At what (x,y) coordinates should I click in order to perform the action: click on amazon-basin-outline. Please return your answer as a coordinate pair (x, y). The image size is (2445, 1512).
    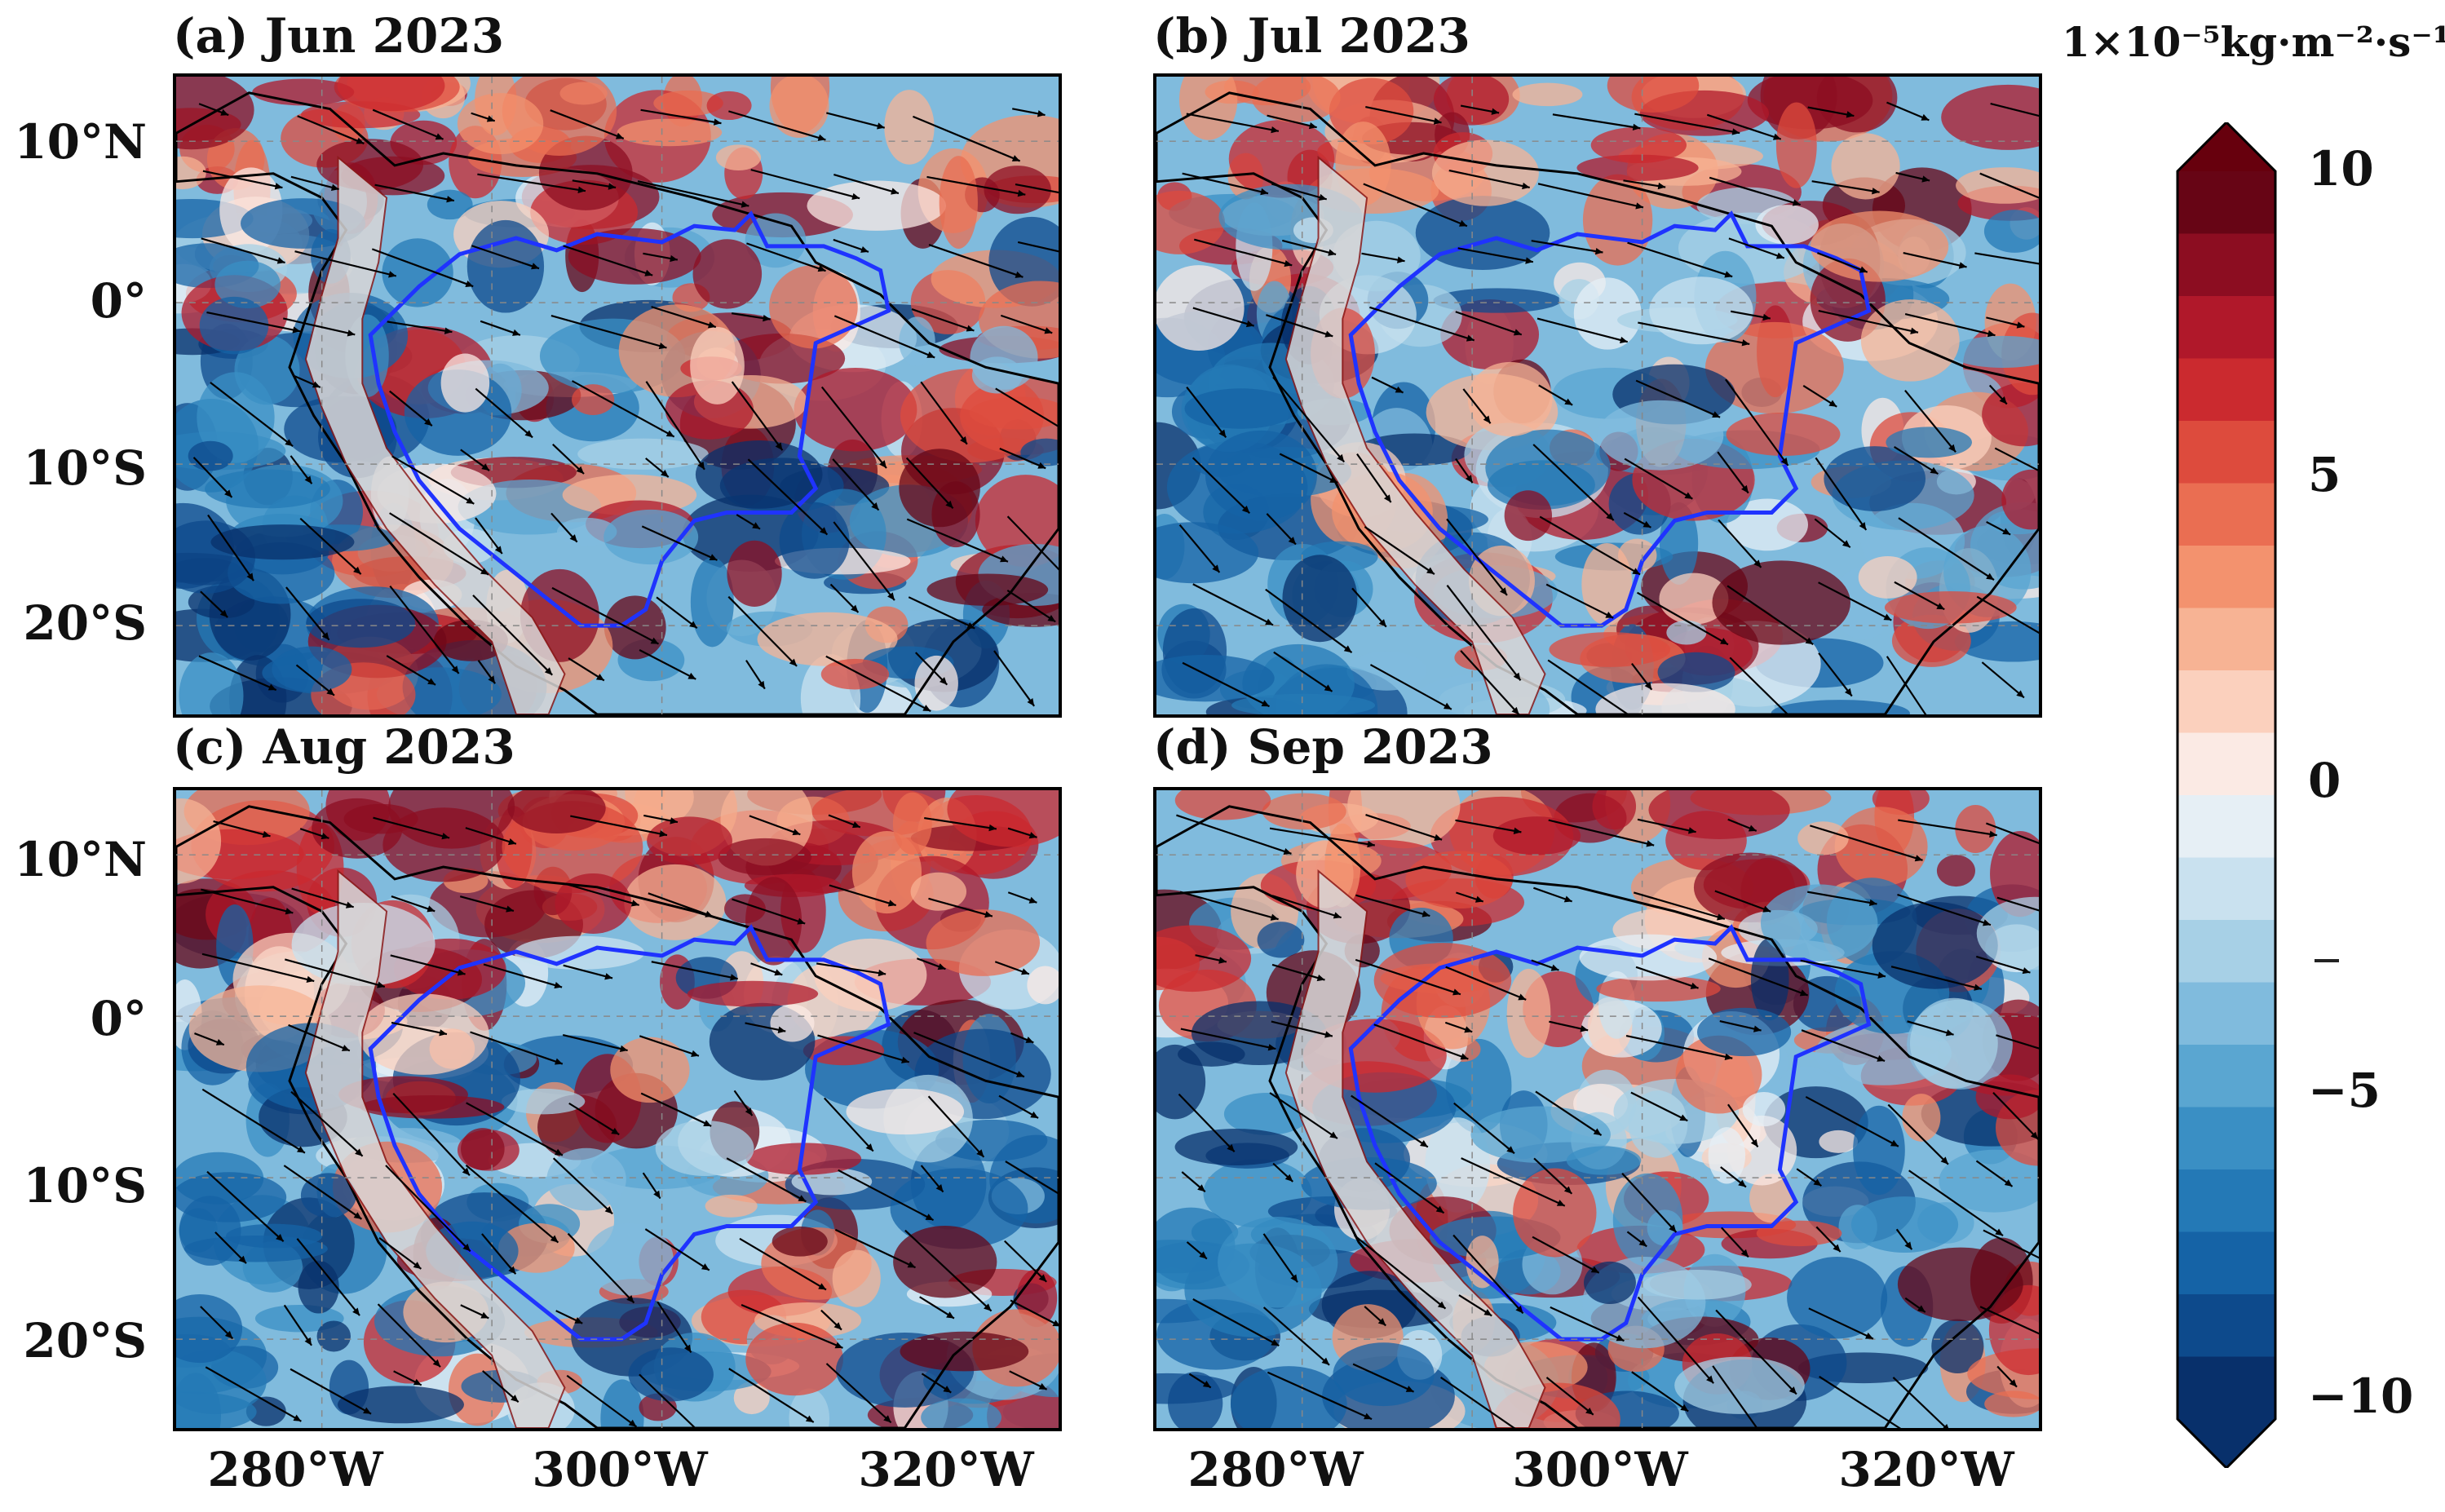
    Looking at the image, I should click on (629, 1133).